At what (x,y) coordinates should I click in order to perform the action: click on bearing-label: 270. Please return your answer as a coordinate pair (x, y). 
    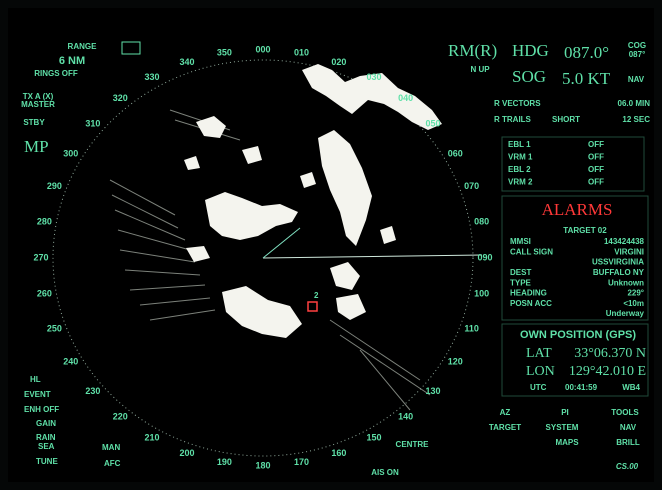
    Looking at the image, I should click on (40, 257).